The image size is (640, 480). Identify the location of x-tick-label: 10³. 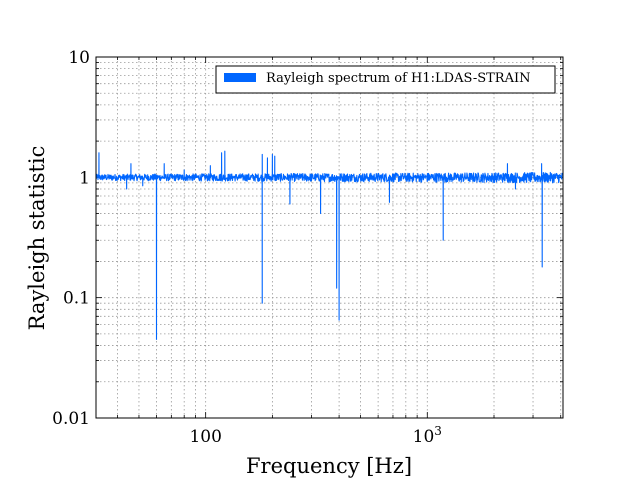
(427, 435).